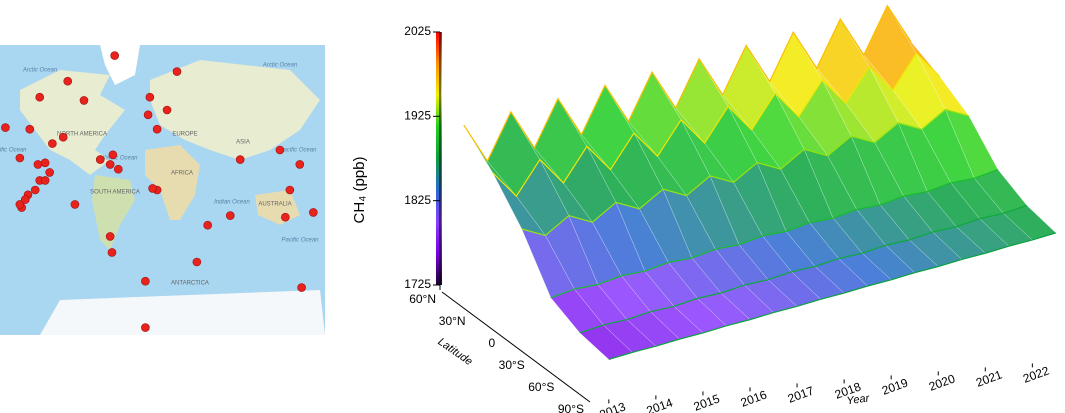 This screenshot has height=413, width=1065. What do you see at coordinates (115, 193) in the screenshot?
I see `map-label: SOUTH AMERICA` at bounding box center [115, 193].